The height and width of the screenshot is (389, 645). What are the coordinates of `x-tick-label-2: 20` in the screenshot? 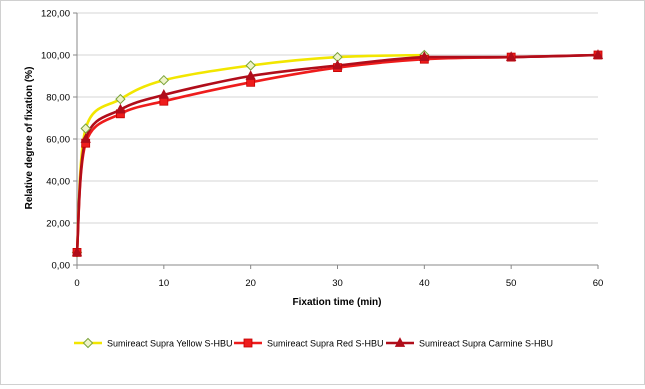 It's located at (250, 283).